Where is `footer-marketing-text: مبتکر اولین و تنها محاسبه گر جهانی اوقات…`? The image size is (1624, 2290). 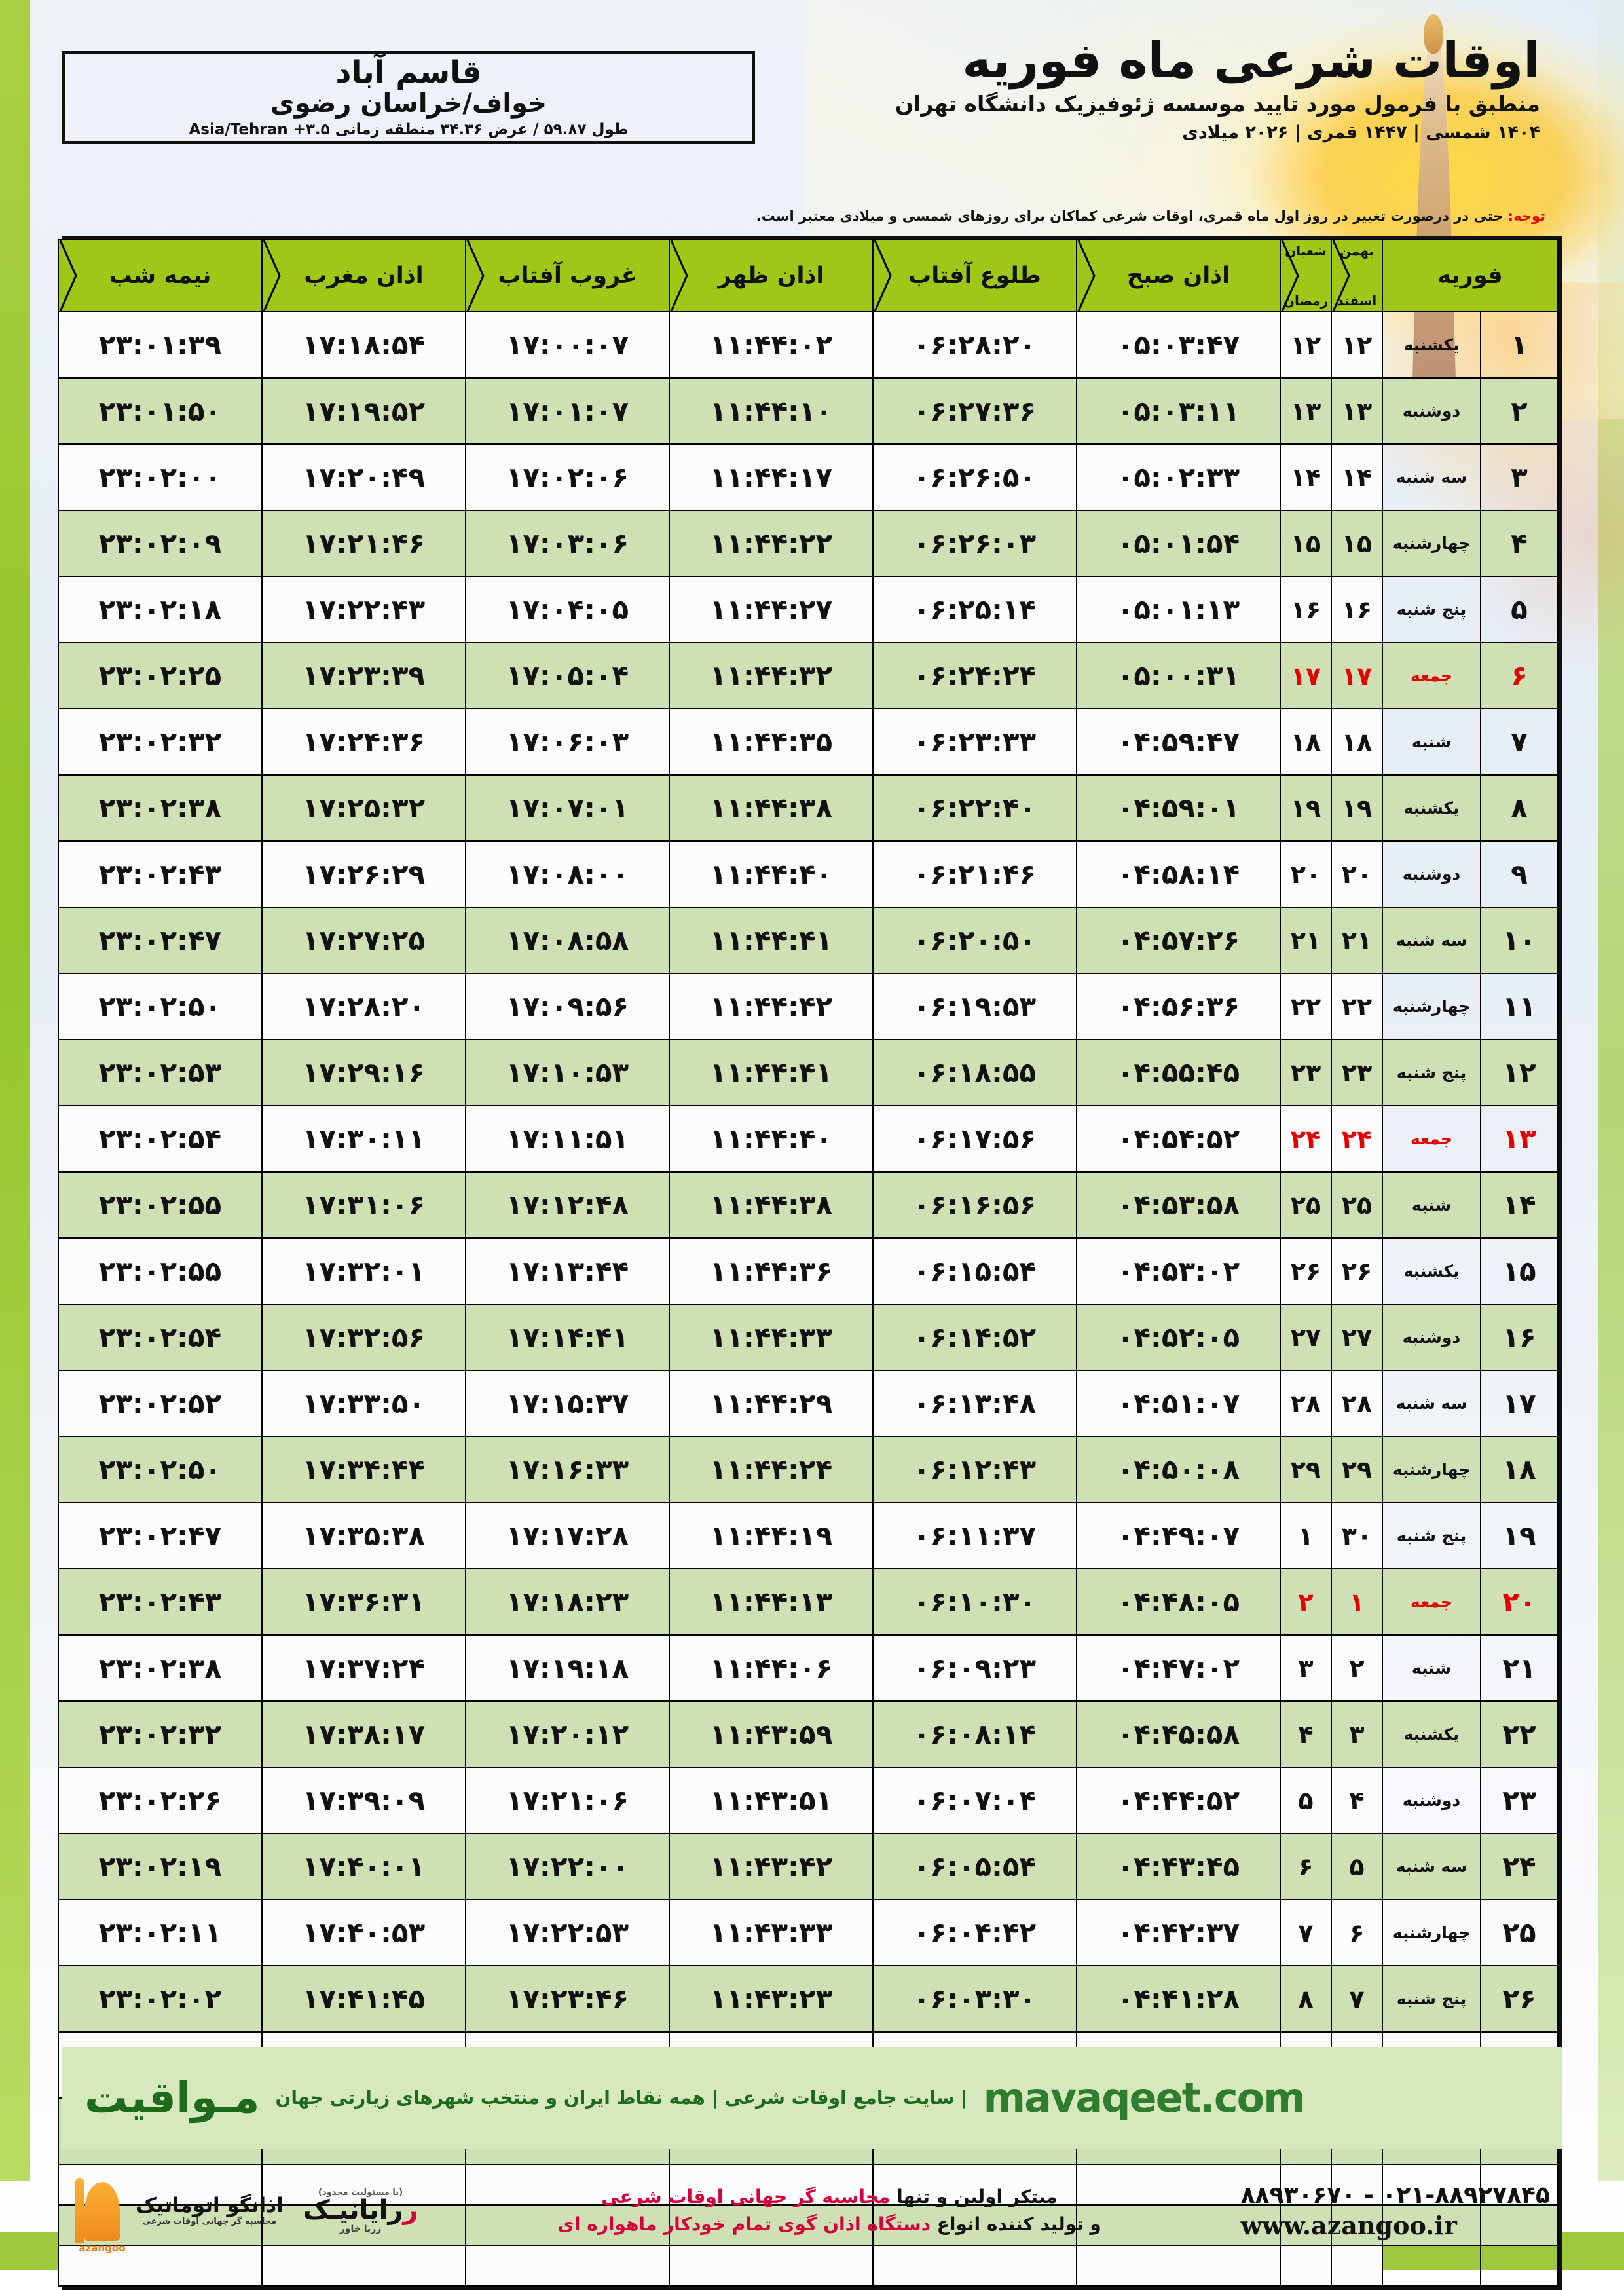
footer-marketing-text: مبتکر اولین و تنها محاسبه گر جهانی اوقات… is located at coordinates (829, 2210).